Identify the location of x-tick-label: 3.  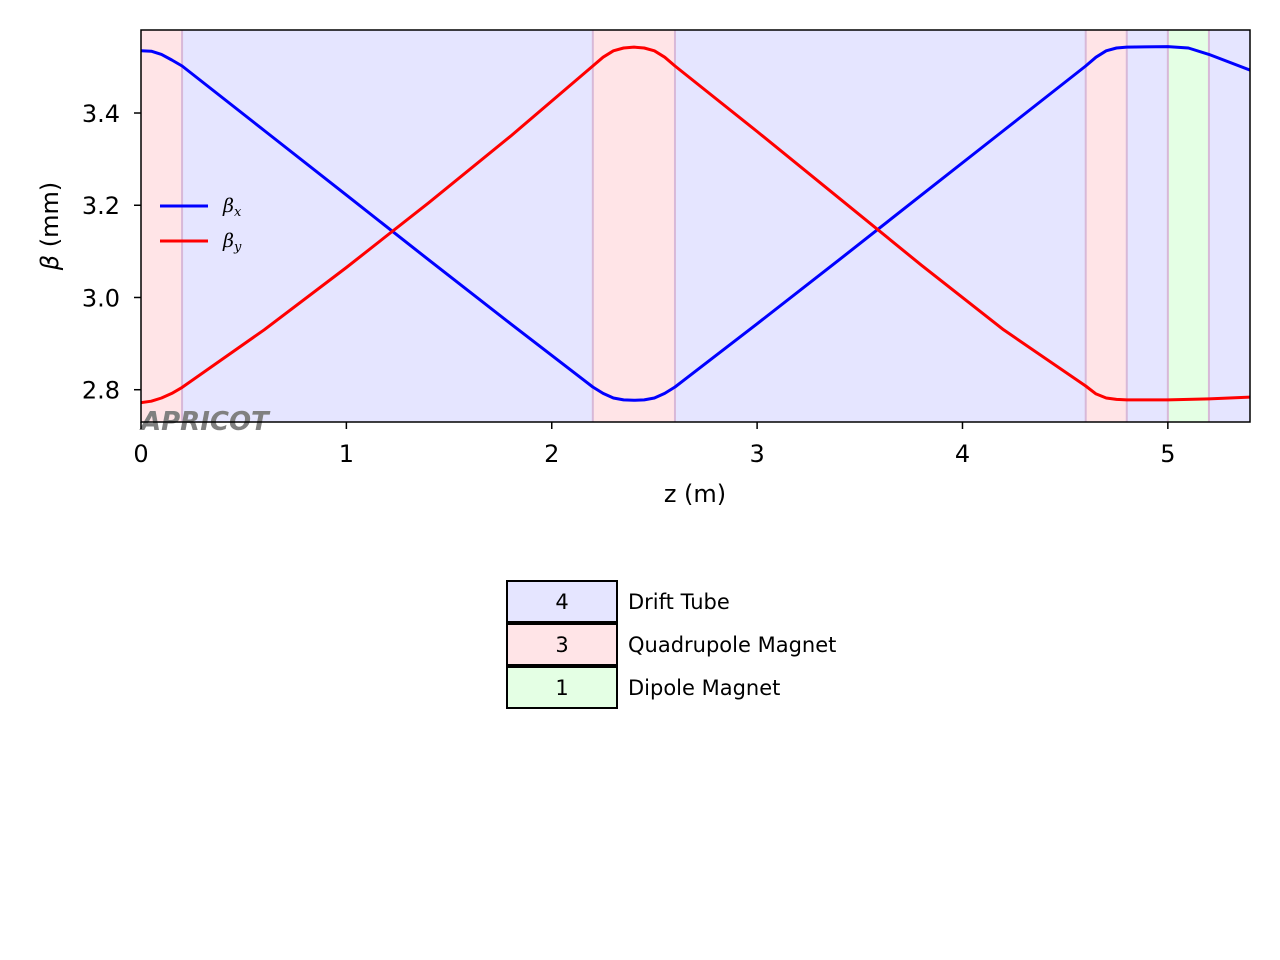
(756, 454).